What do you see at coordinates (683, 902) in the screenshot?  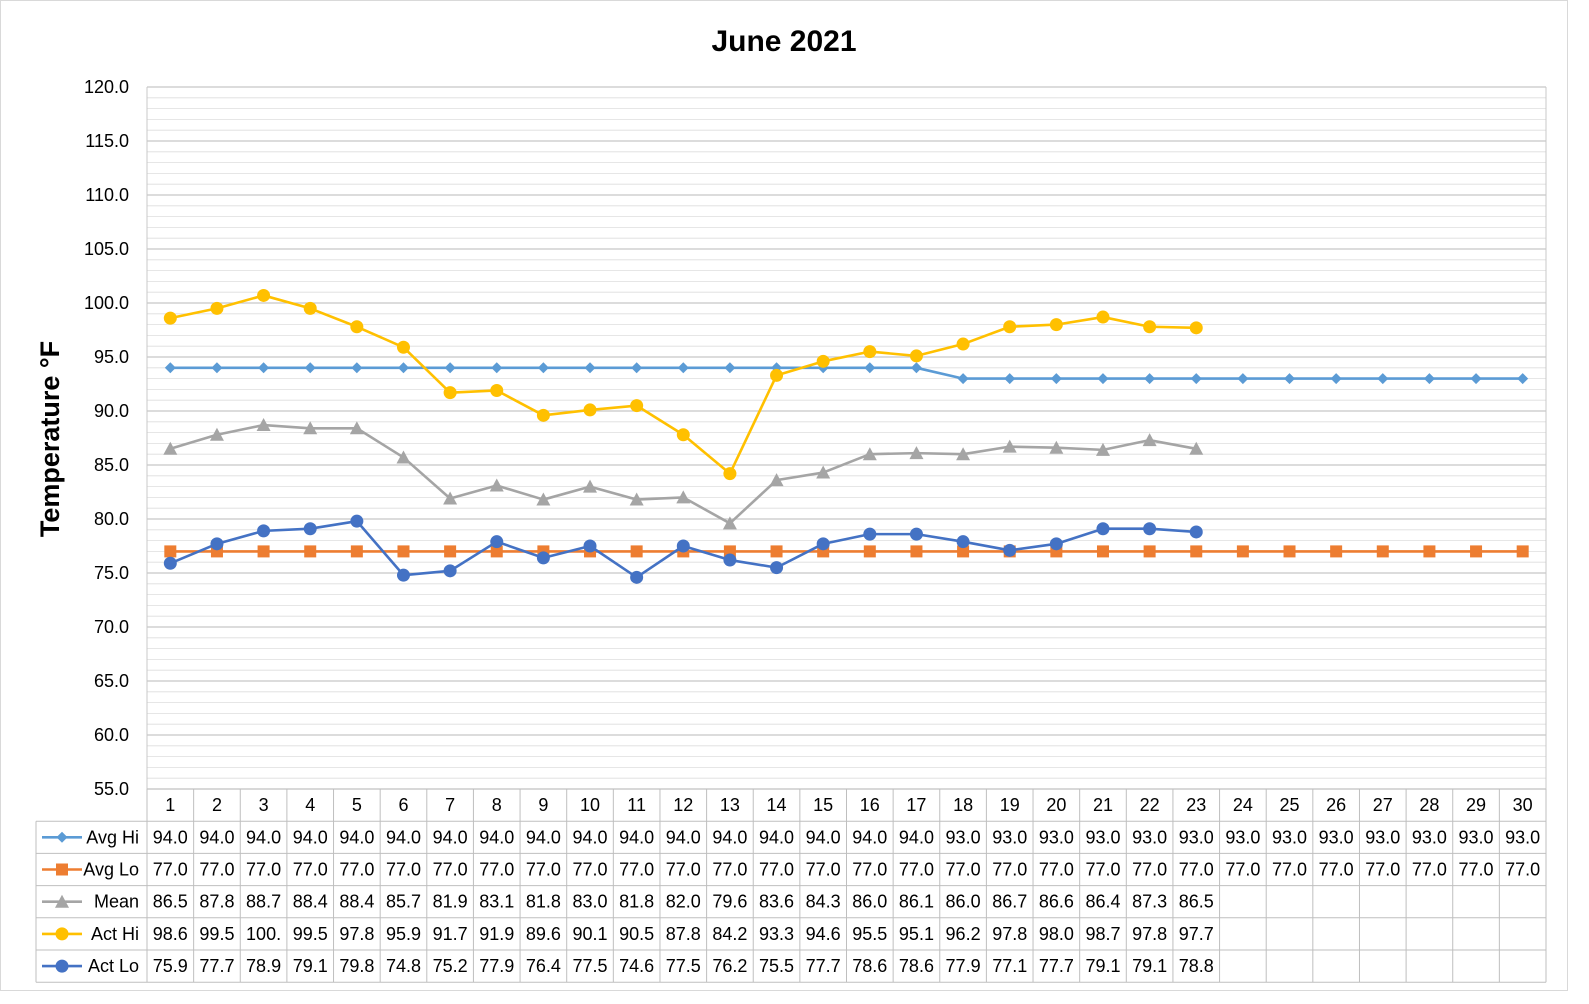 I see `data-table-cell: 82.0` at bounding box center [683, 902].